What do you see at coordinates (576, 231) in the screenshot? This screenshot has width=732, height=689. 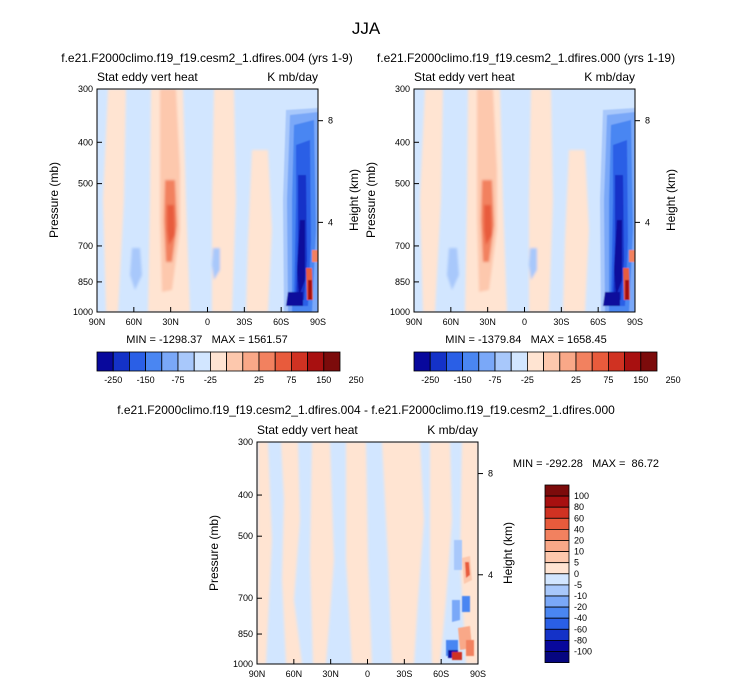 I see `panel-2-warm-band-south` at bounding box center [576, 231].